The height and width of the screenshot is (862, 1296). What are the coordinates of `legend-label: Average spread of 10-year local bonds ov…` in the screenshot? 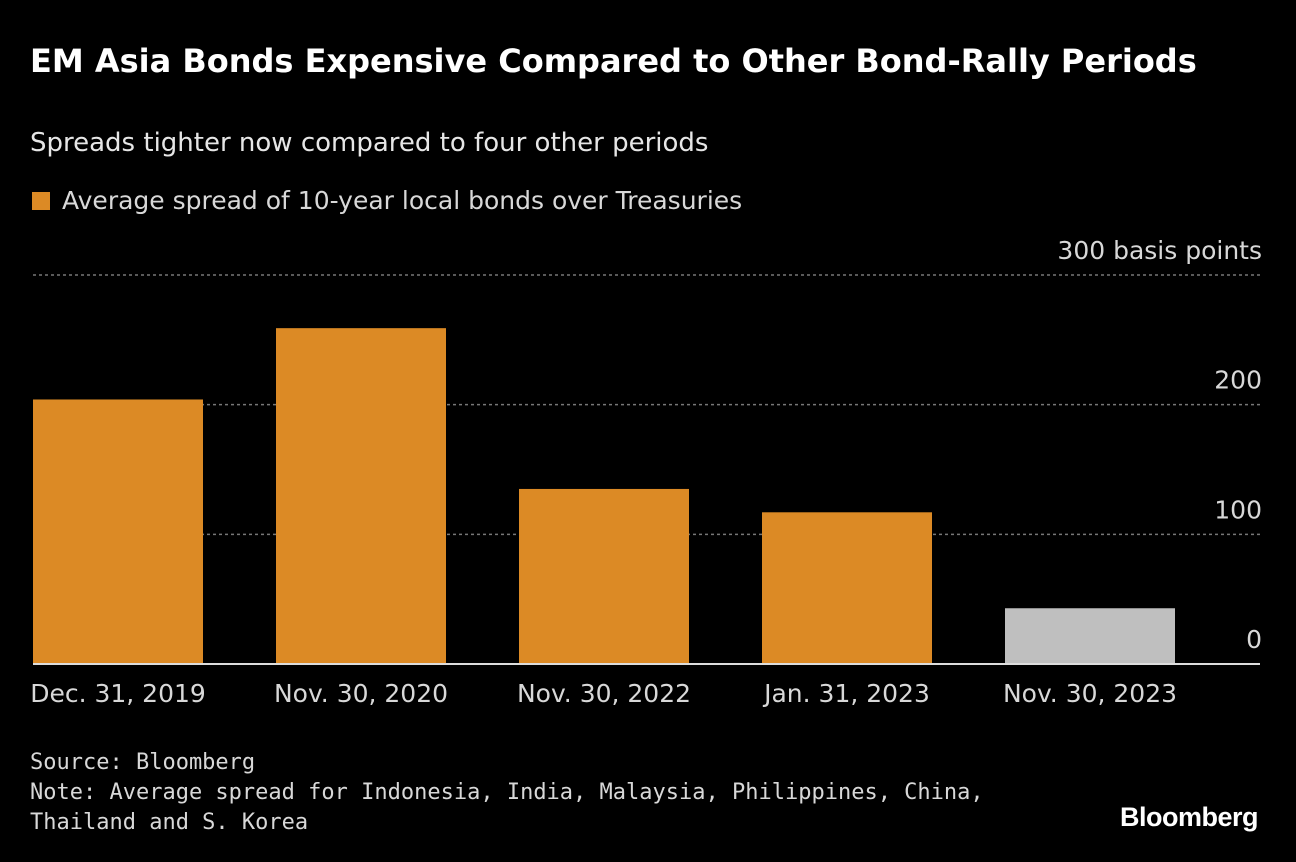 It's located at (402, 200).